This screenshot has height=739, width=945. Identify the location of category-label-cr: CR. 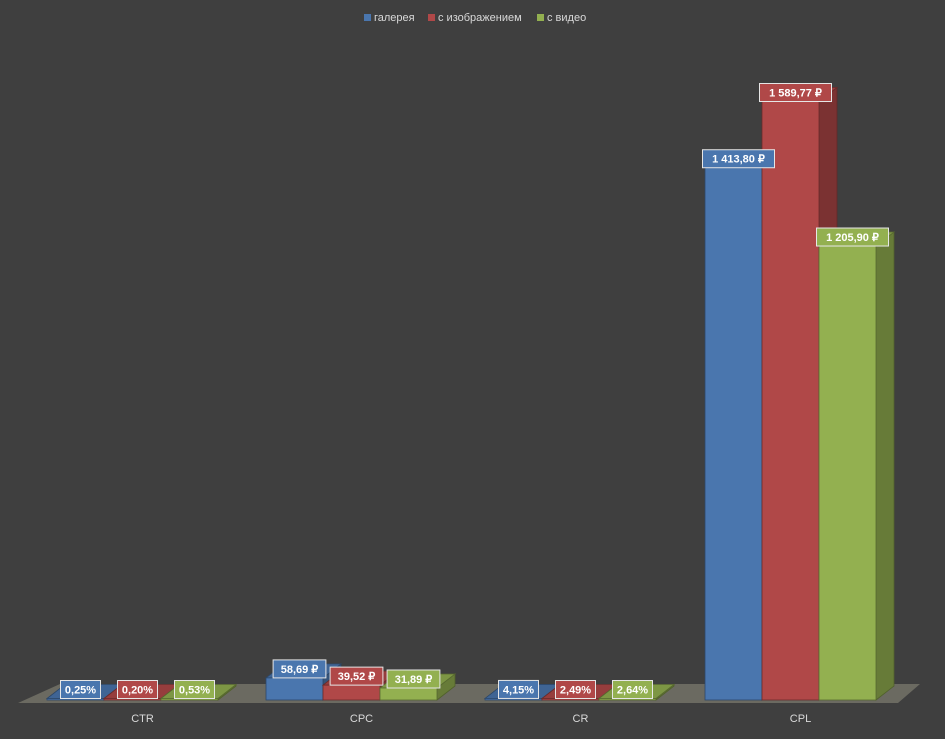
(581, 719).